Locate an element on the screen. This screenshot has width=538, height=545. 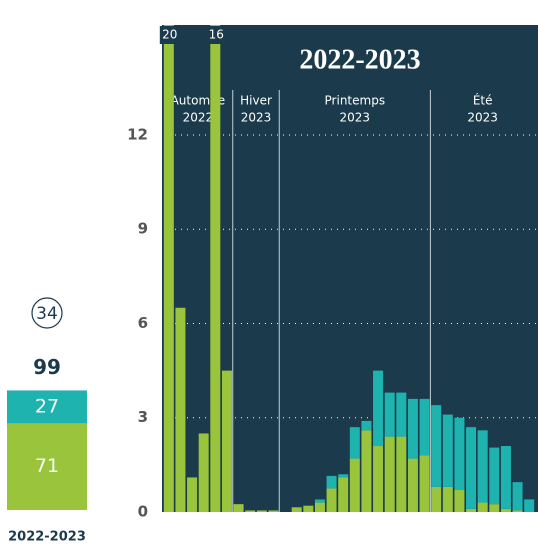
summary-circle-value: 34 is located at coordinates (47, 314).